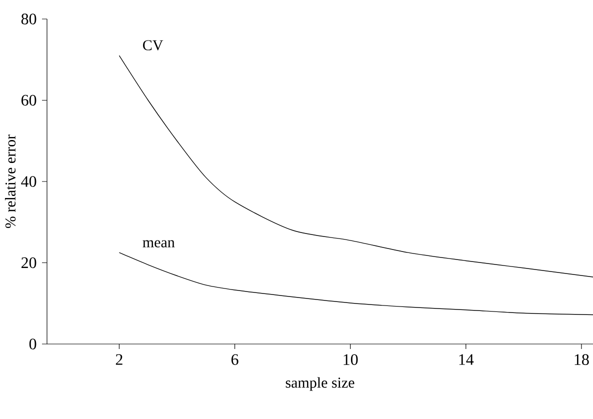 Image resolution: width=593 pixels, height=419 pixels. Describe the element at coordinates (28, 100) in the screenshot. I see `y-tick-label: 60` at that location.